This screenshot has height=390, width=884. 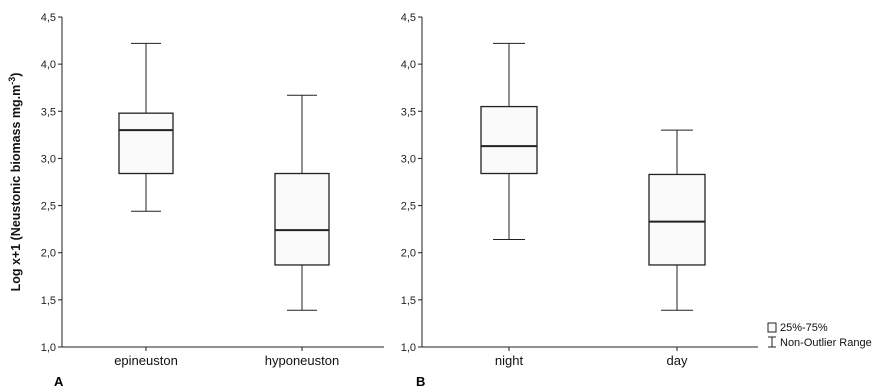 What do you see at coordinates (302, 360) in the screenshot?
I see `category-label: hyponeuston` at bounding box center [302, 360].